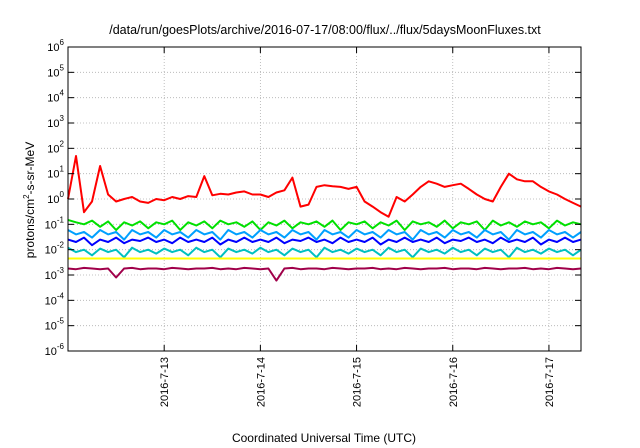  What do you see at coordinates (29, 200) in the screenshot?
I see `y-axis-label: protons/cm2-s-sr-MeV` at bounding box center [29, 200].